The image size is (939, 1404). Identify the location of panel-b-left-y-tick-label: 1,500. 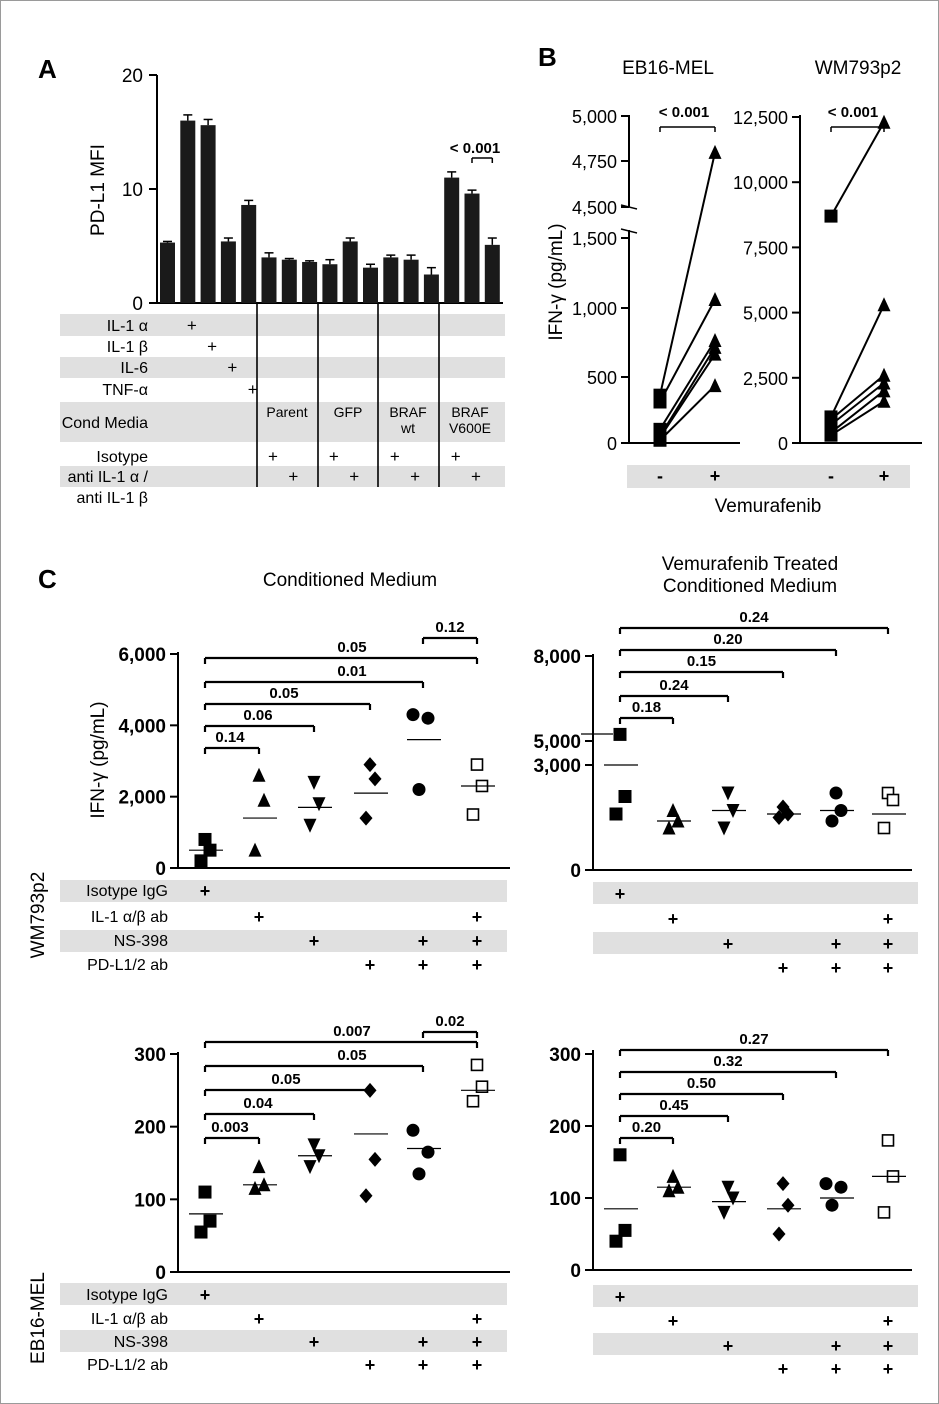
(594, 239).